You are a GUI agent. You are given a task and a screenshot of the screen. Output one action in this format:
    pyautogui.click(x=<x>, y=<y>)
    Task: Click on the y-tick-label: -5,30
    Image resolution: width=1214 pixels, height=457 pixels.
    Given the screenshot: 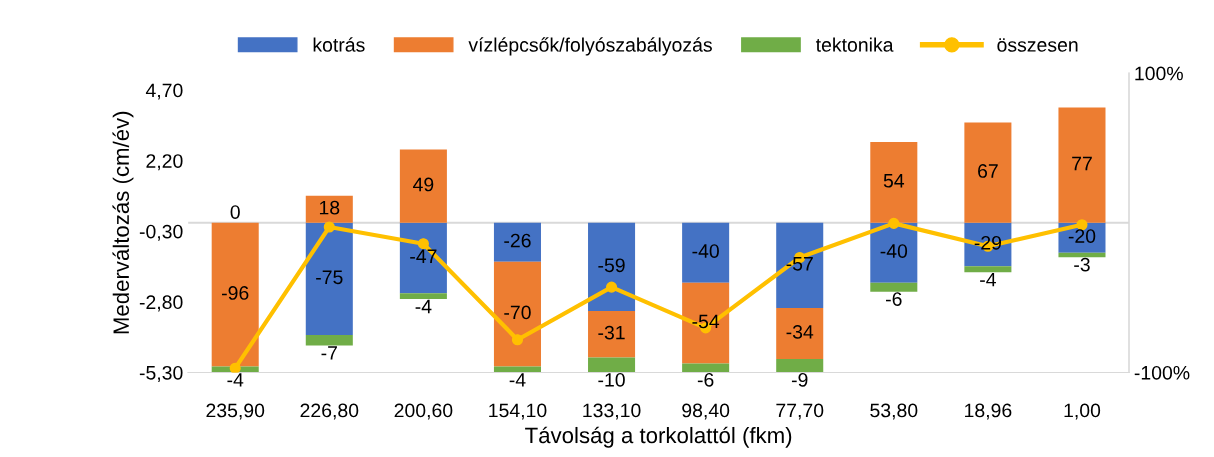 What is the action you would take?
    pyautogui.click(x=161, y=373)
    